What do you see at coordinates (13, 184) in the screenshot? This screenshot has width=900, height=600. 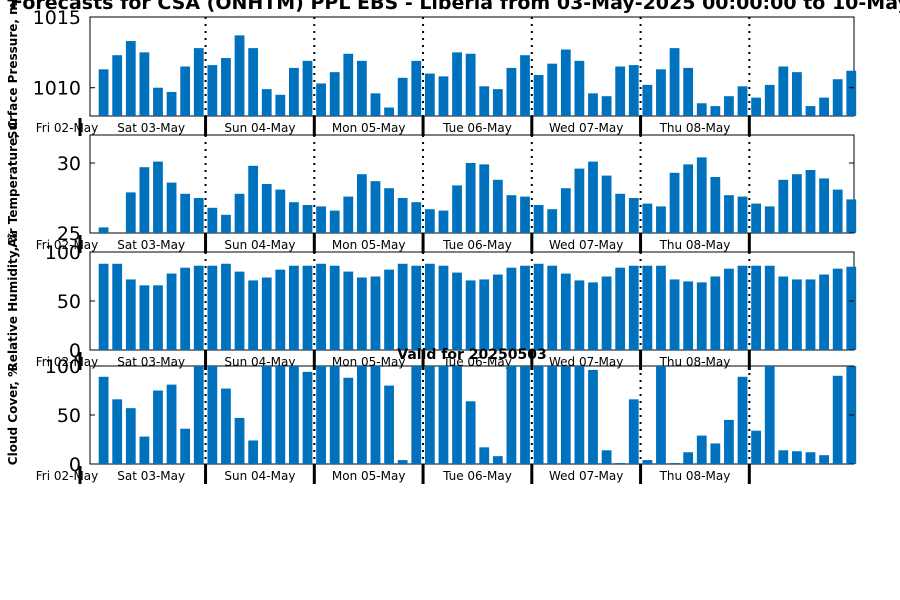 I see `y-axis-label: Air Temperature, C` at bounding box center [13, 184].